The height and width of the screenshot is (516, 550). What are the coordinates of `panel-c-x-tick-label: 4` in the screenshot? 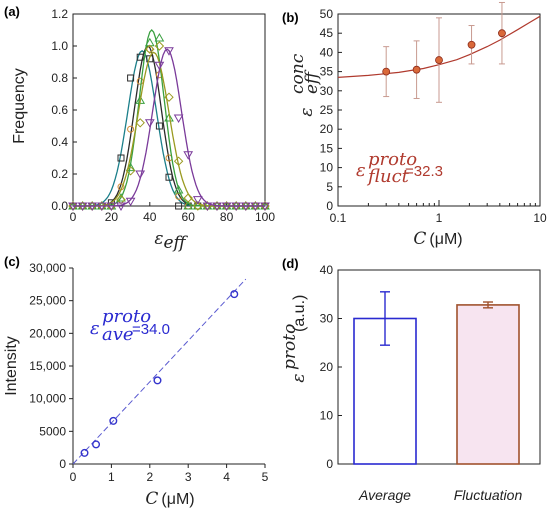 It's located at (226, 477).